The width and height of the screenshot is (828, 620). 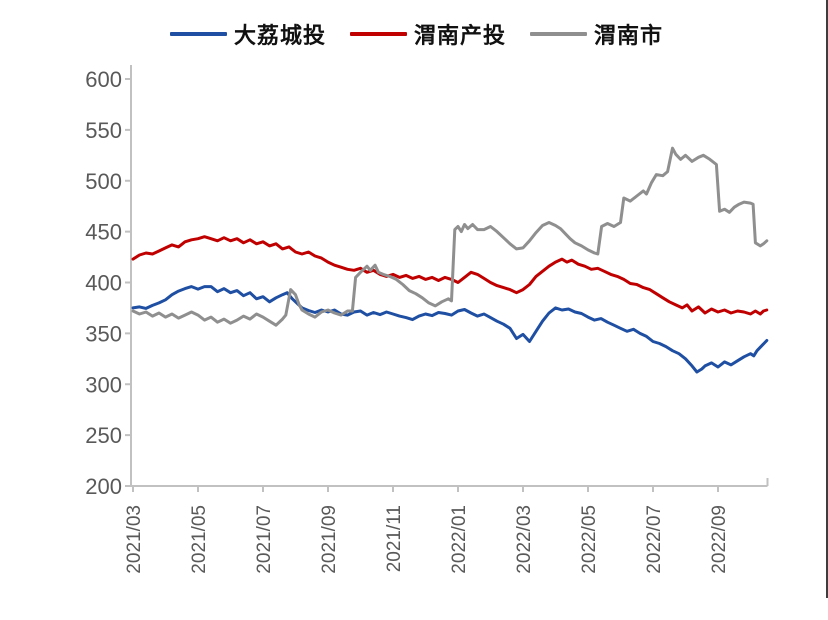 I want to click on x-axis-label: 2022/01, so click(x=459, y=539).